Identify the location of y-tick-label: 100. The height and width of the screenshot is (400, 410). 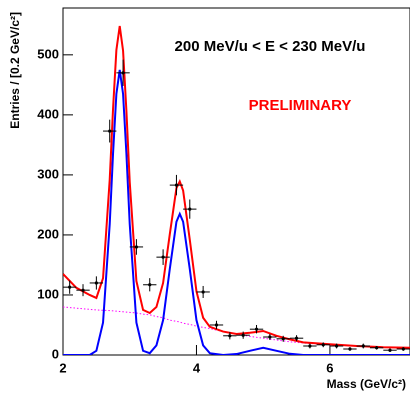
(48, 293).